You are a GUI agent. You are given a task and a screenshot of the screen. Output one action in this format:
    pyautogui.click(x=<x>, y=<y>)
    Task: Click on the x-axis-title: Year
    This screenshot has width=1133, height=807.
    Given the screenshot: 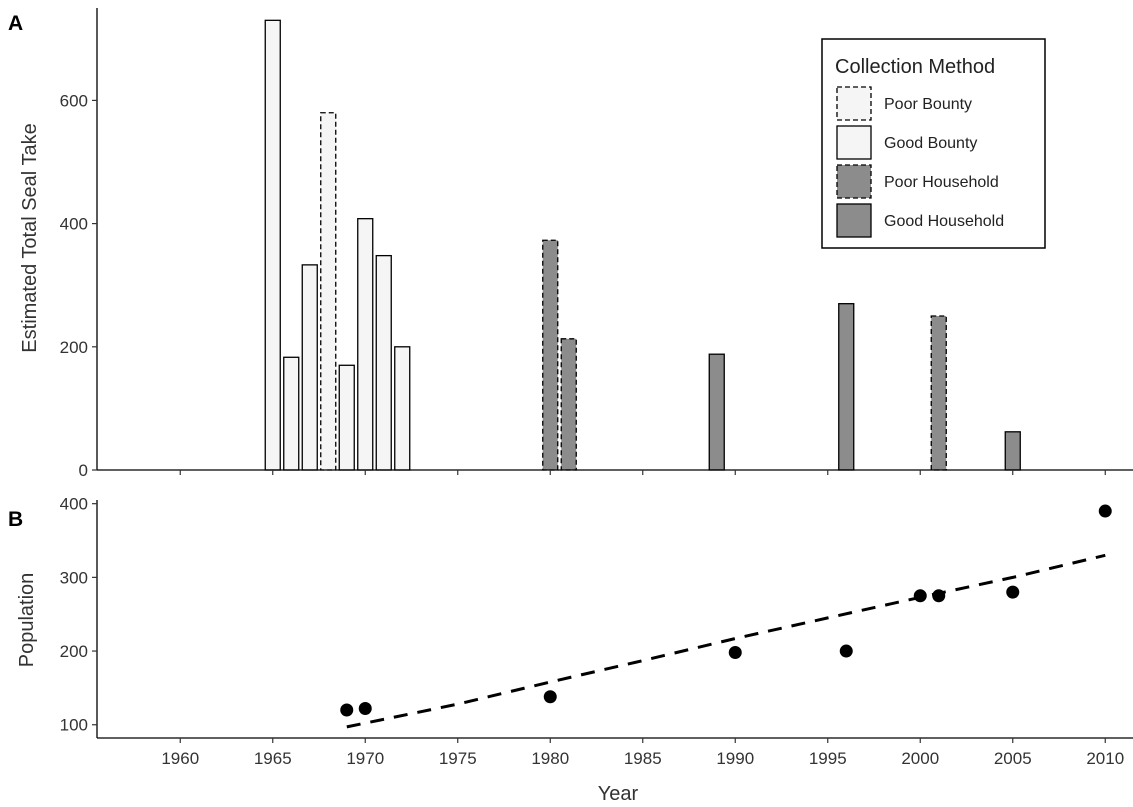 What is the action you would take?
    pyautogui.click(x=618, y=794)
    